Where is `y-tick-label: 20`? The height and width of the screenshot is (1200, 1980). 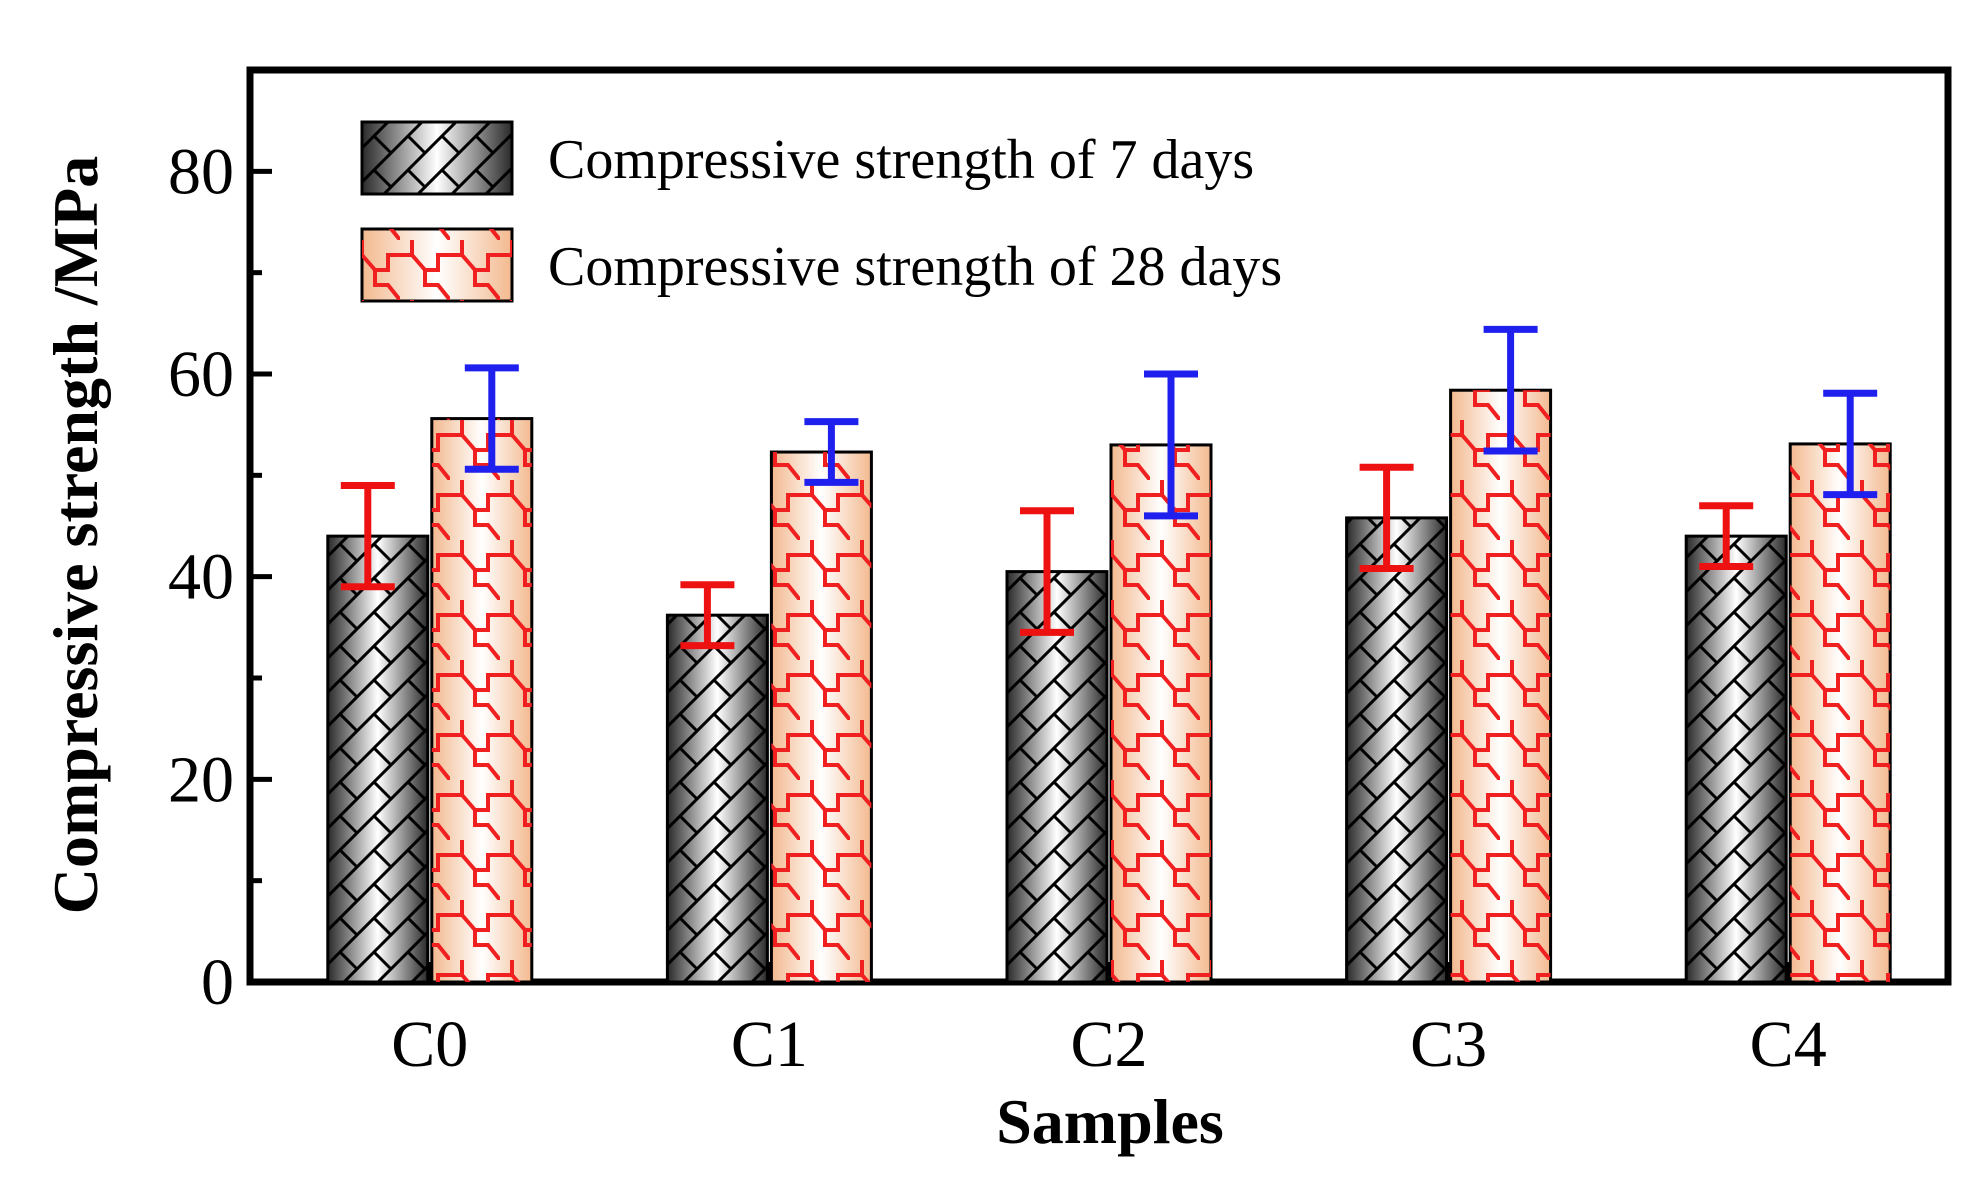
y-tick-label: 20 is located at coordinates (201, 779).